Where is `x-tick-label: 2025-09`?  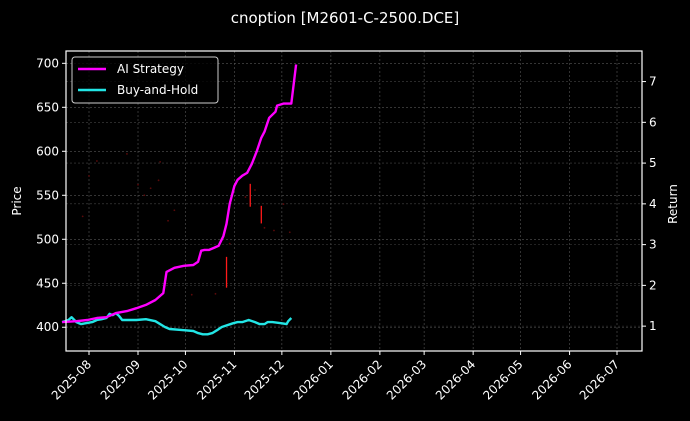 x-tick-label: 2025-09 is located at coordinates (120, 379).